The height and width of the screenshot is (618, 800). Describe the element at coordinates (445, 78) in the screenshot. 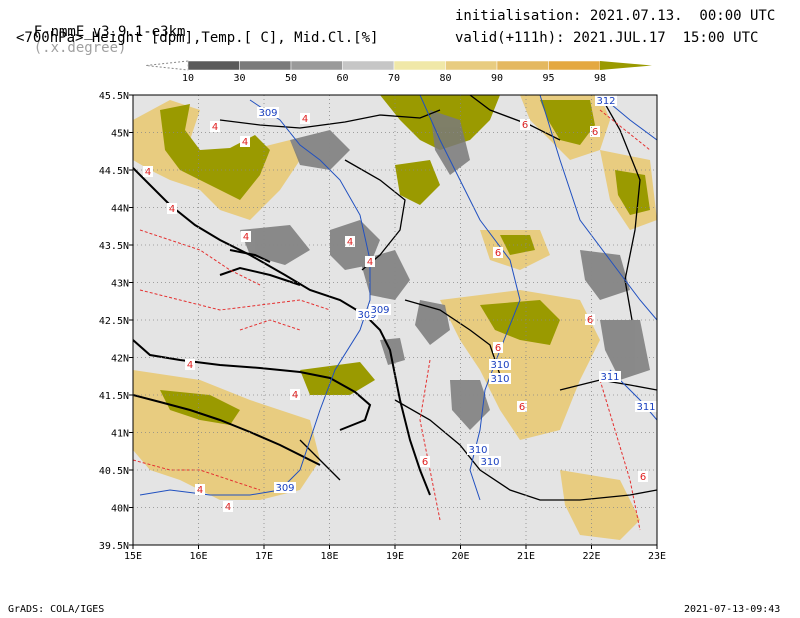

I see `colorbar-label: 80` at that location.